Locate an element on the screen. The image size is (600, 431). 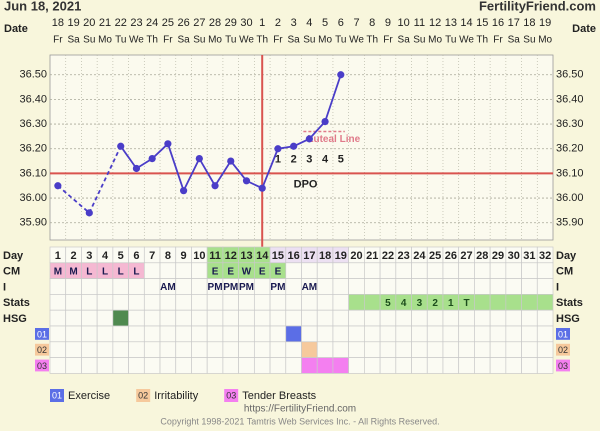
legend-label: Tender Breasts is located at coordinates (279, 396).